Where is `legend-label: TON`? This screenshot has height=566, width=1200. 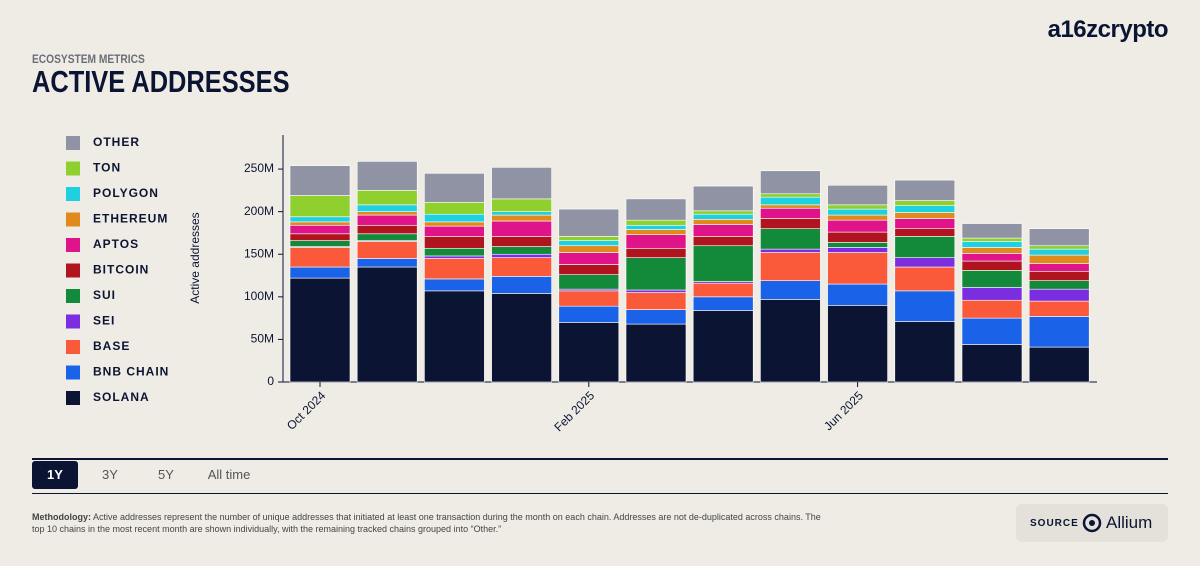
legend-label: TON is located at coordinates (107, 168).